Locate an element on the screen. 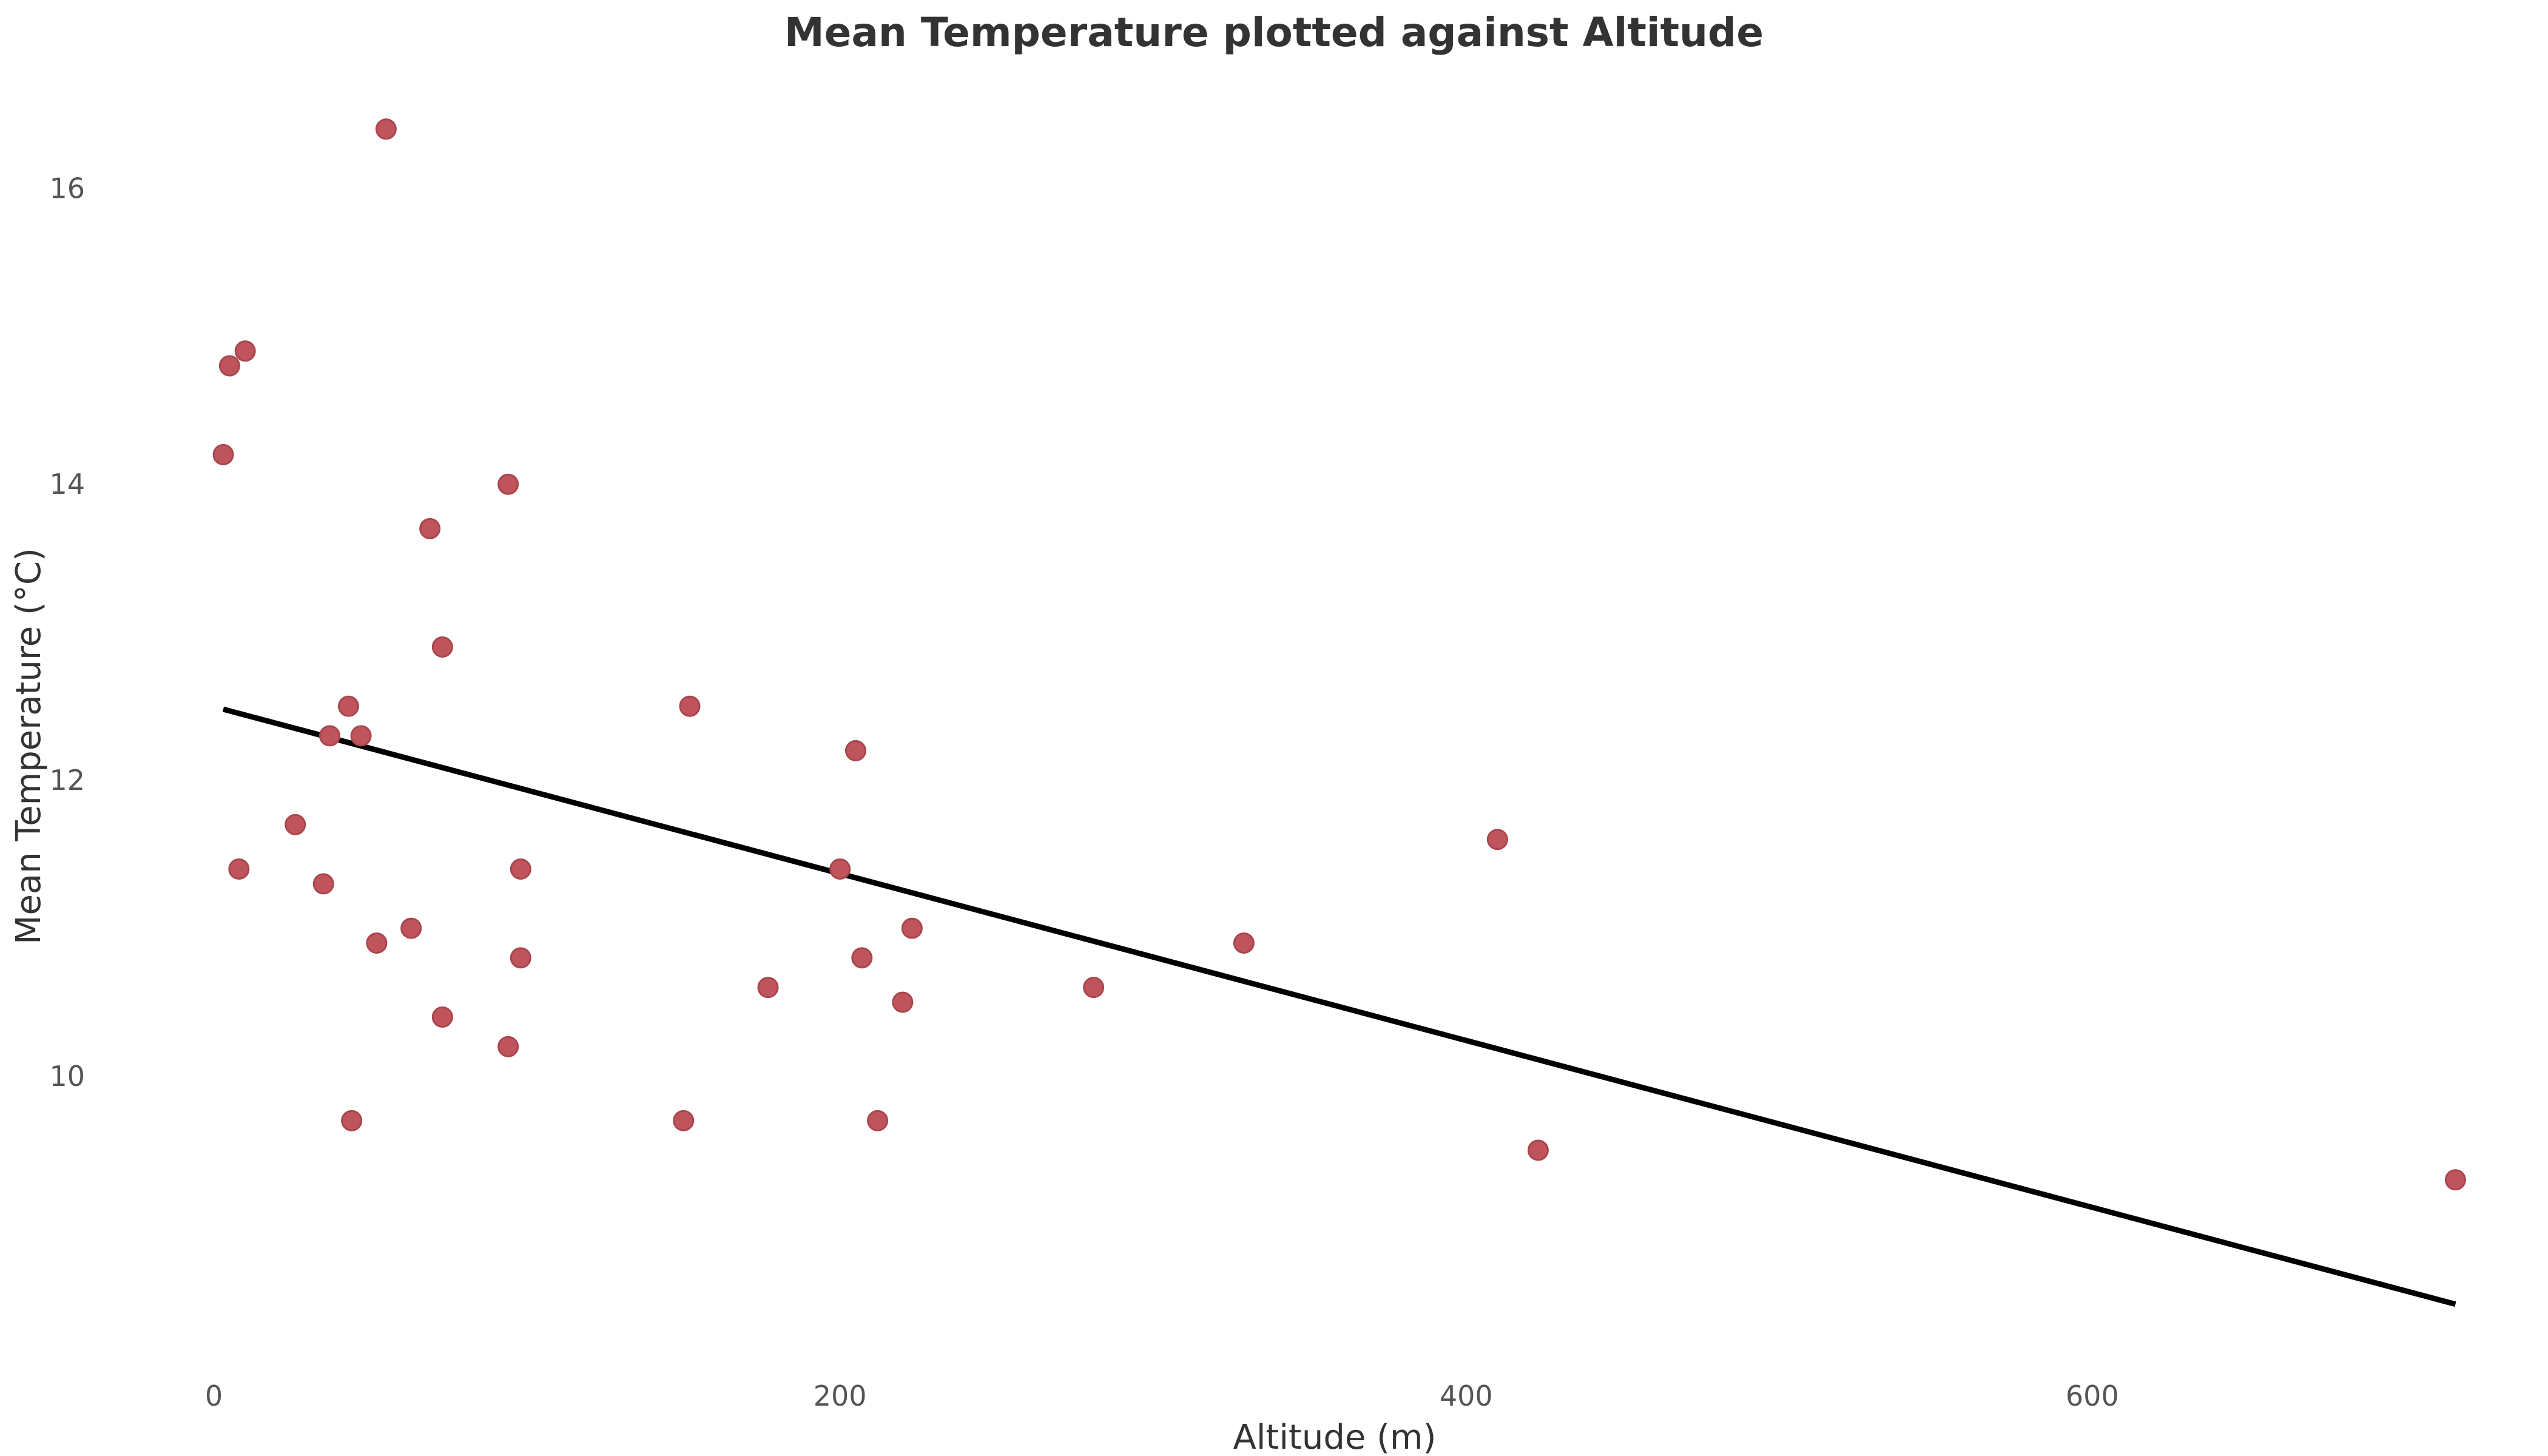 The image size is (2548, 1456). y-tick-label: 16 is located at coordinates (67, 188).